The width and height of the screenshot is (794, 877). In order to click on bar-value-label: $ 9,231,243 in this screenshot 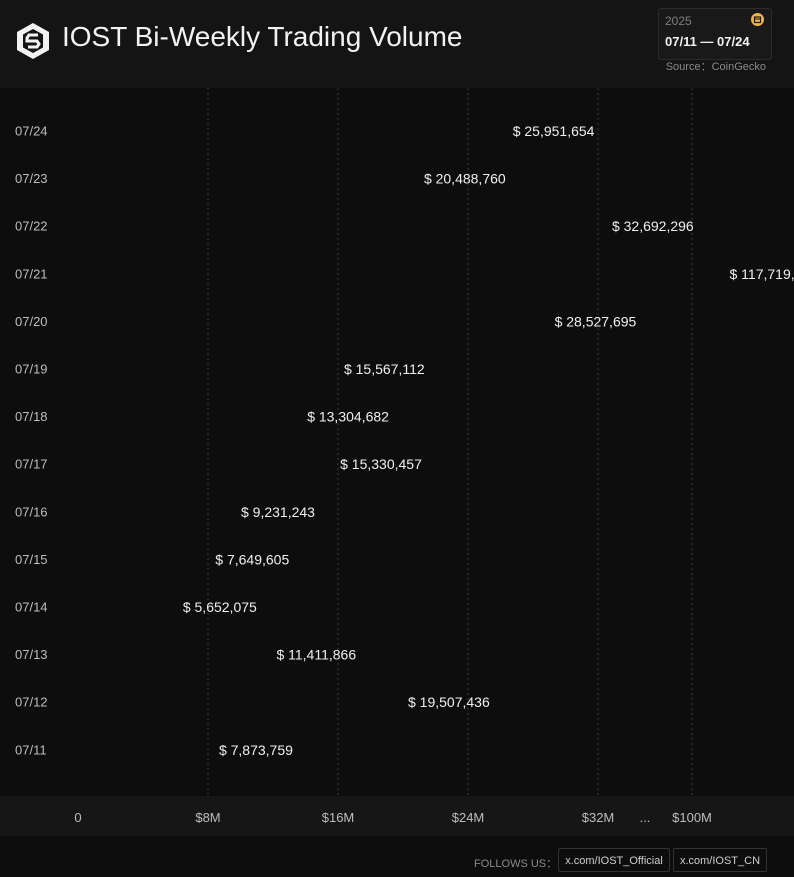, I will do `click(278, 512)`.